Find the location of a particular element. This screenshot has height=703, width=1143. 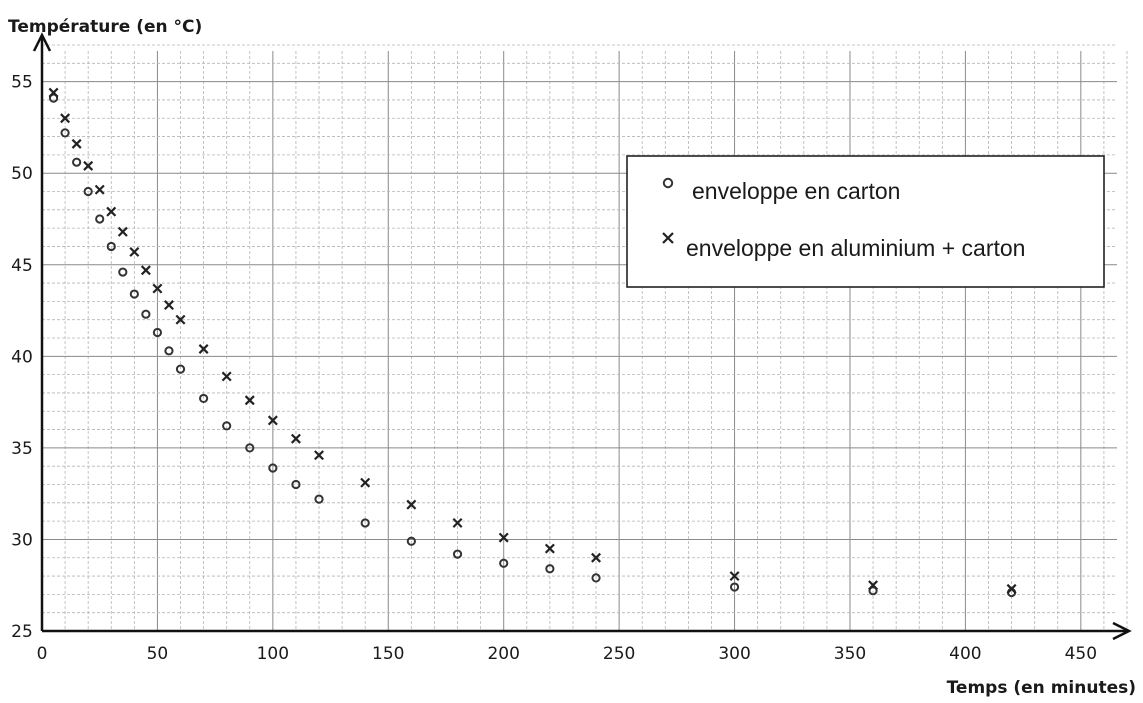

legend-cross-marker is located at coordinates (668, 238).